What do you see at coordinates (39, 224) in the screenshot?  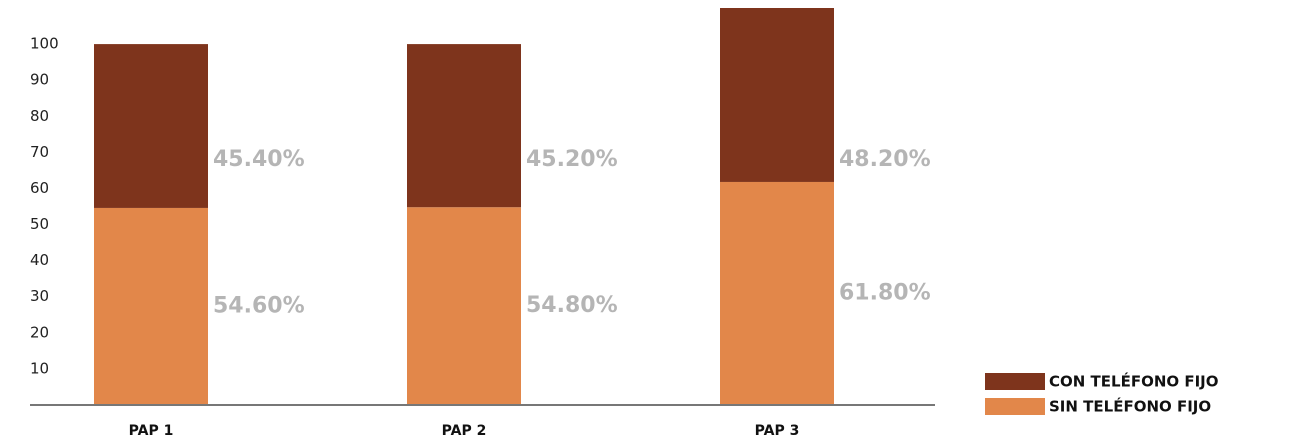 I see `y-tick-label: 50` at bounding box center [39, 224].